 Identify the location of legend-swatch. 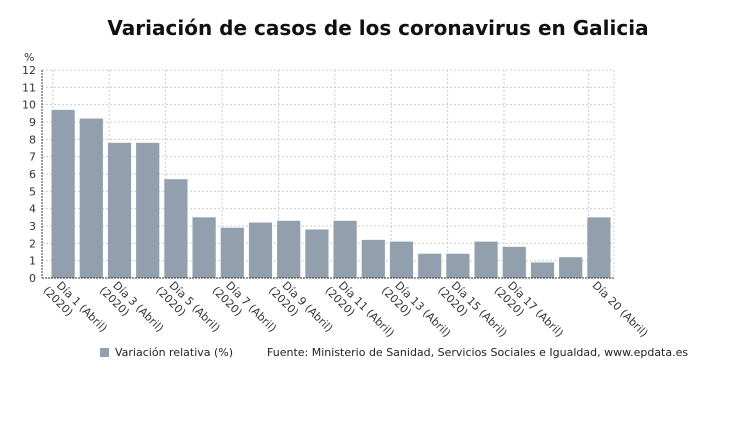
(104, 352).